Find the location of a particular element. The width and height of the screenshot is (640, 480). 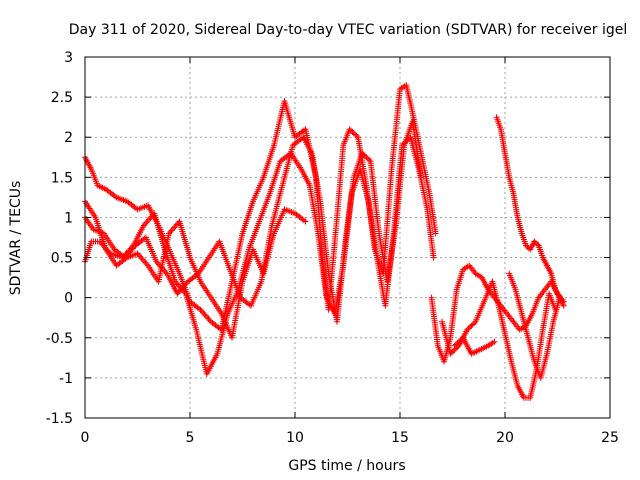

y-tick-label: -1.5 is located at coordinates (59, 419).